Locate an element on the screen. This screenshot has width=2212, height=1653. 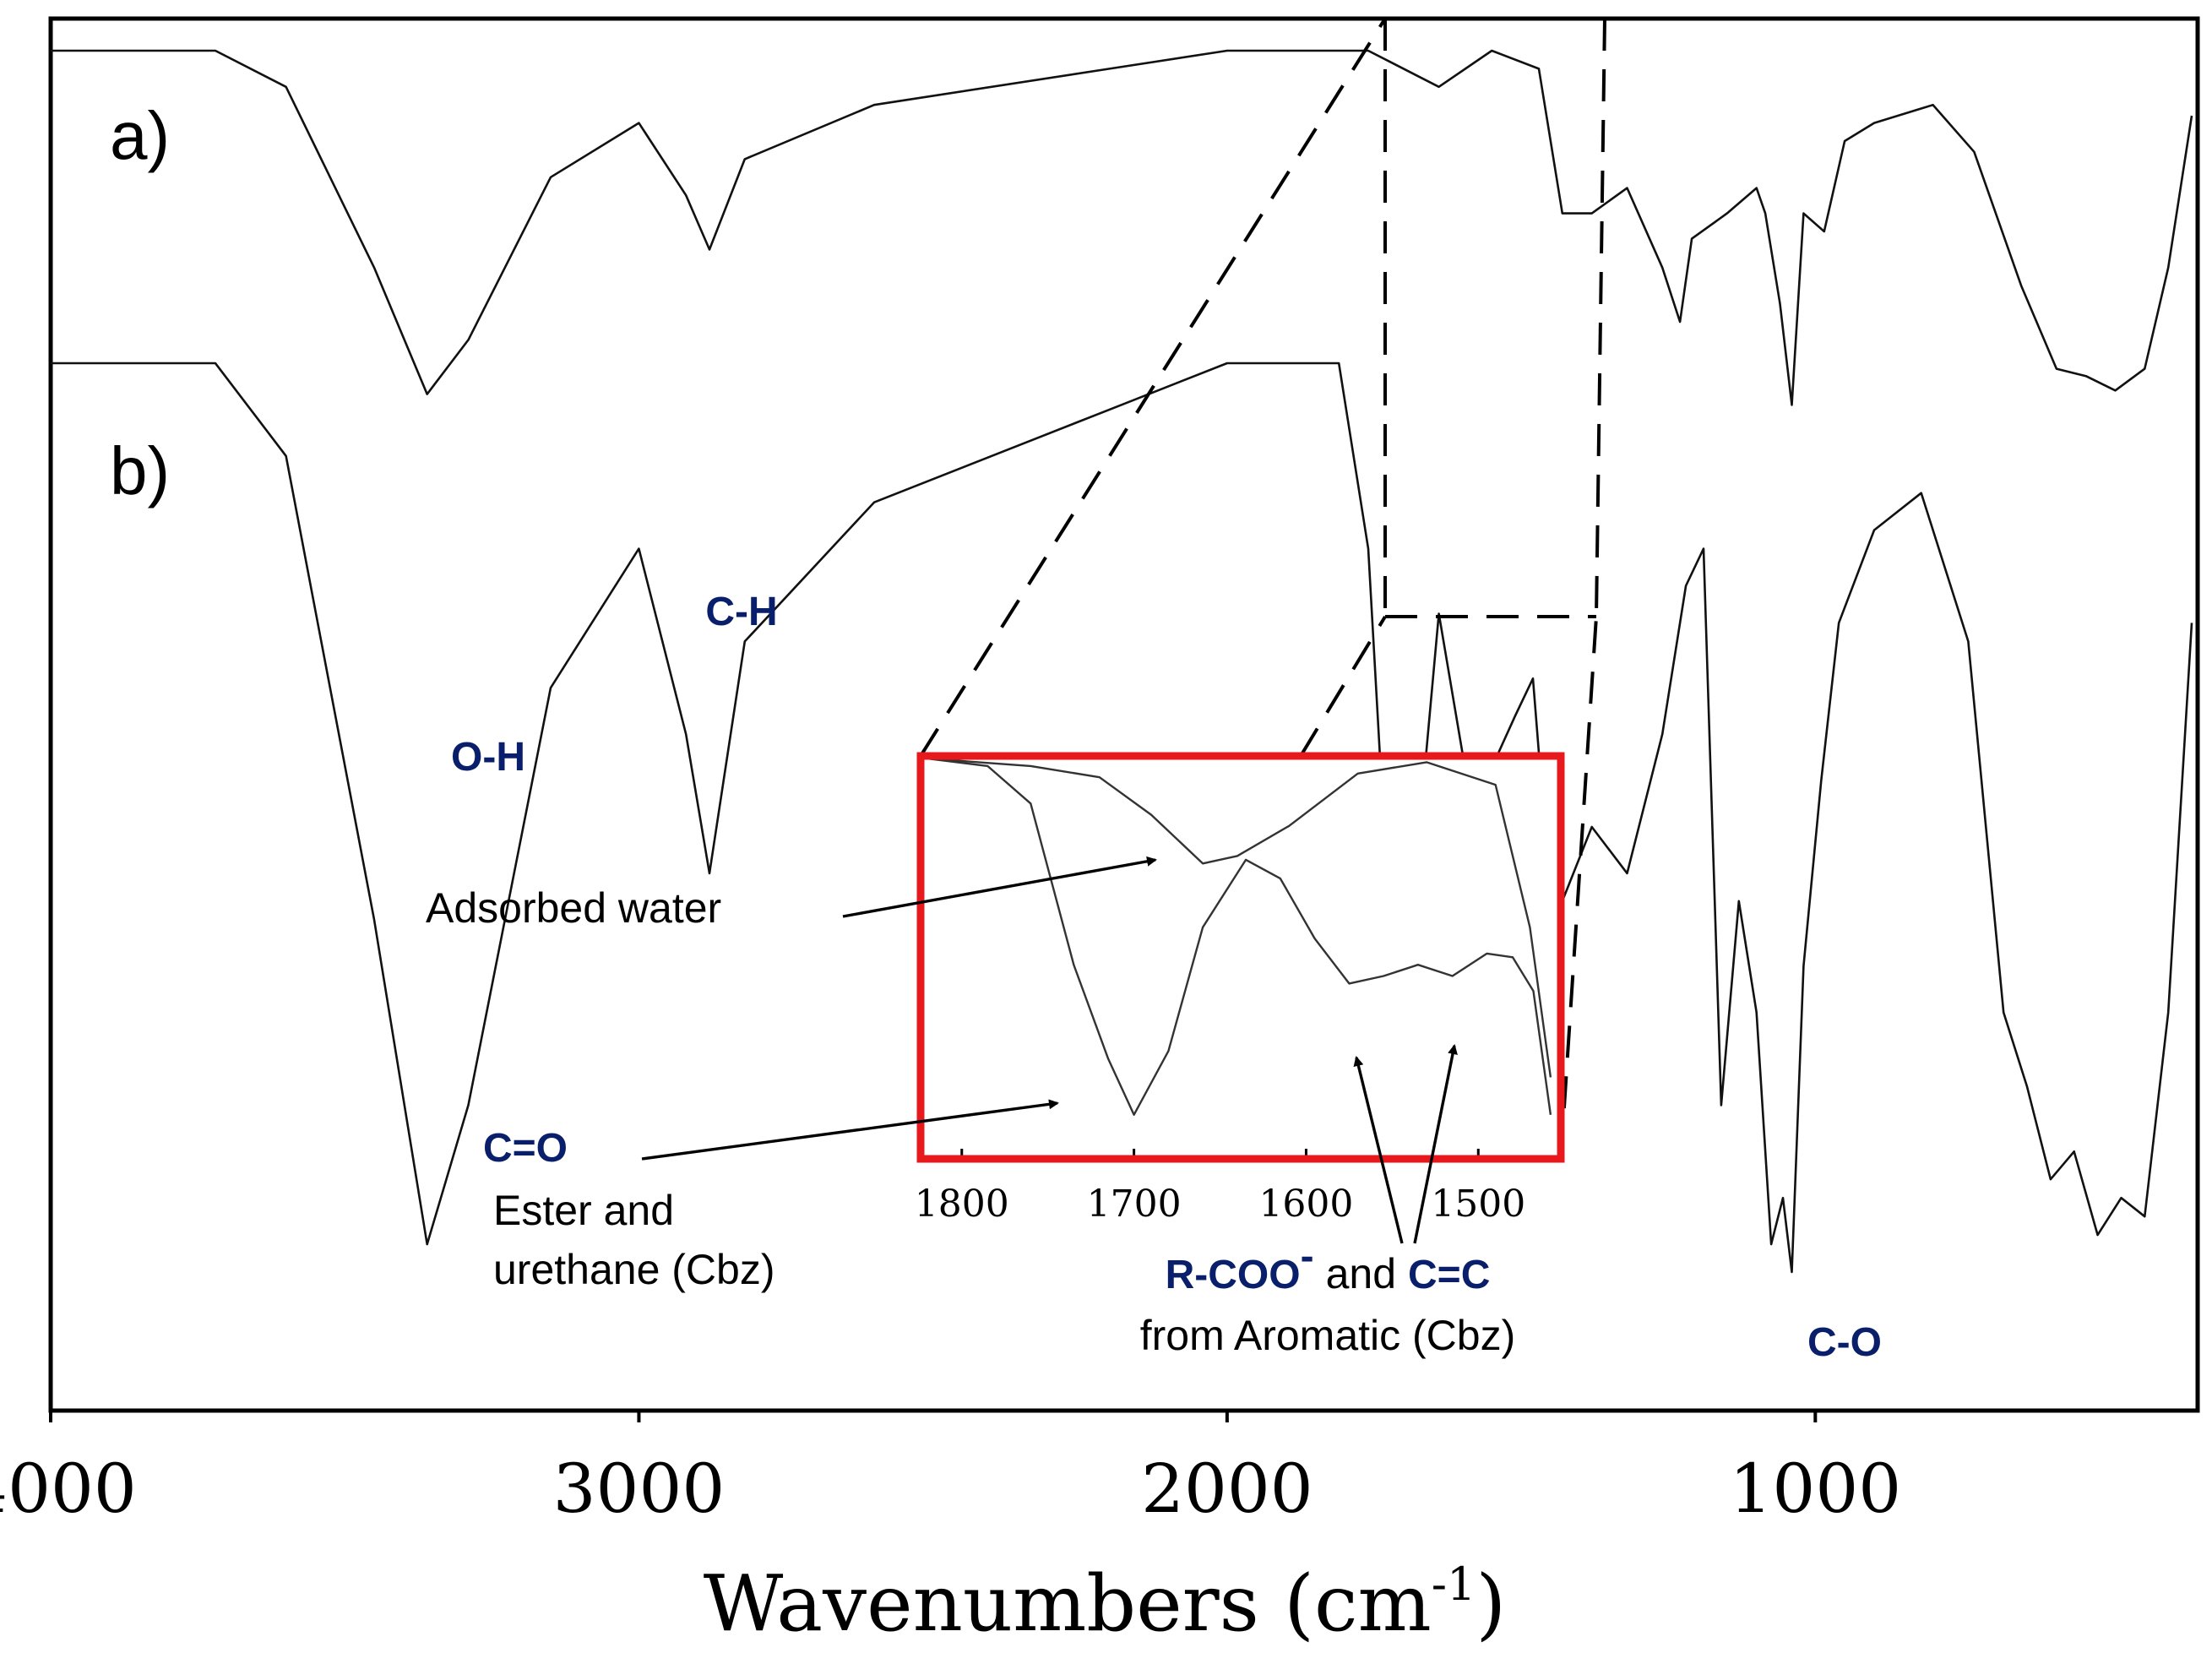
inset-border is located at coordinates (1240, 957).